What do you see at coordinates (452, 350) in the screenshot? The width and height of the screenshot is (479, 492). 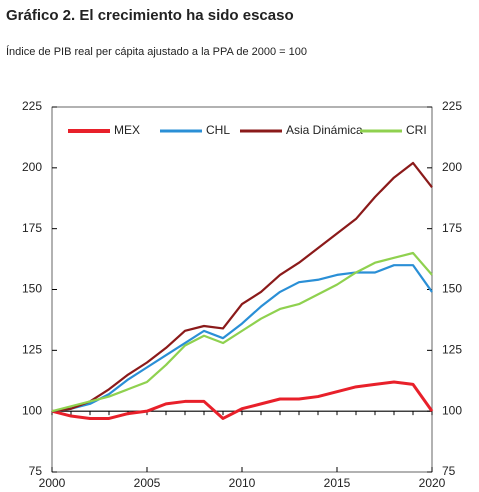 I see `y2-tick-label: 125` at bounding box center [452, 350].